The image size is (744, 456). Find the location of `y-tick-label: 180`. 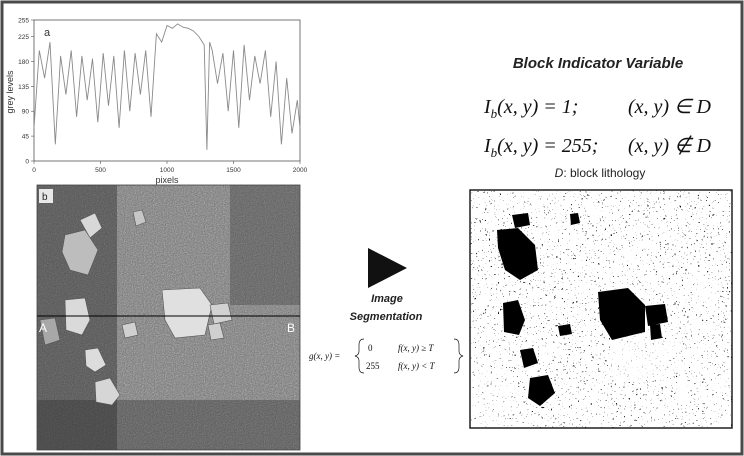

y-tick-label: 180 is located at coordinates (23, 62).